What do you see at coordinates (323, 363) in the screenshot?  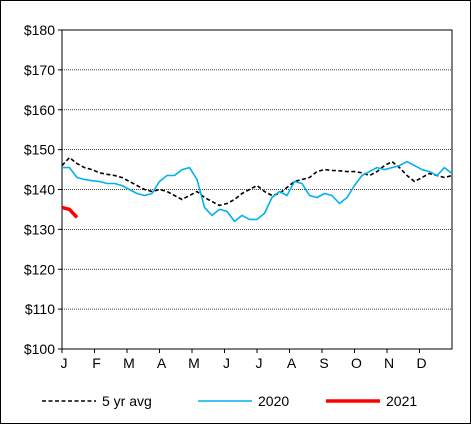 I see `x-tick-label: S` at bounding box center [323, 363].